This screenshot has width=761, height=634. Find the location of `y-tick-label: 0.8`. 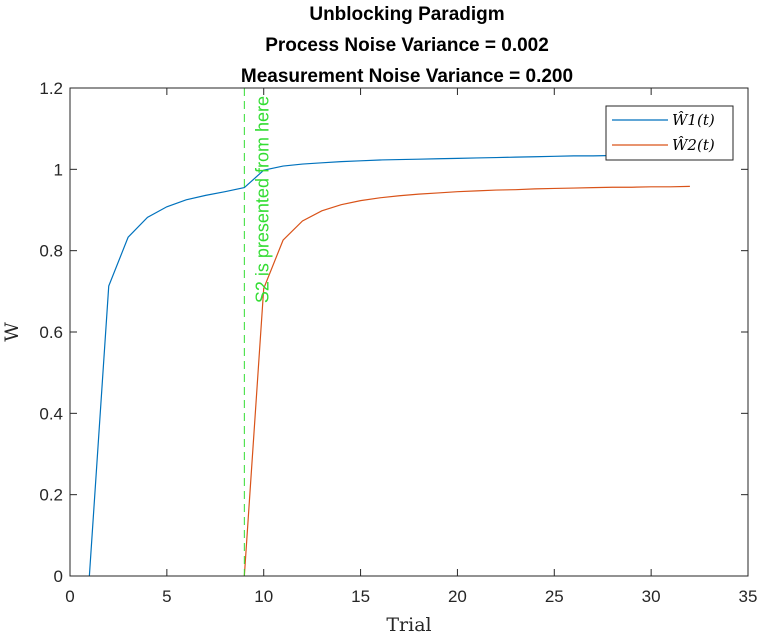

y-tick-label: 0.8 is located at coordinates (51, 251).